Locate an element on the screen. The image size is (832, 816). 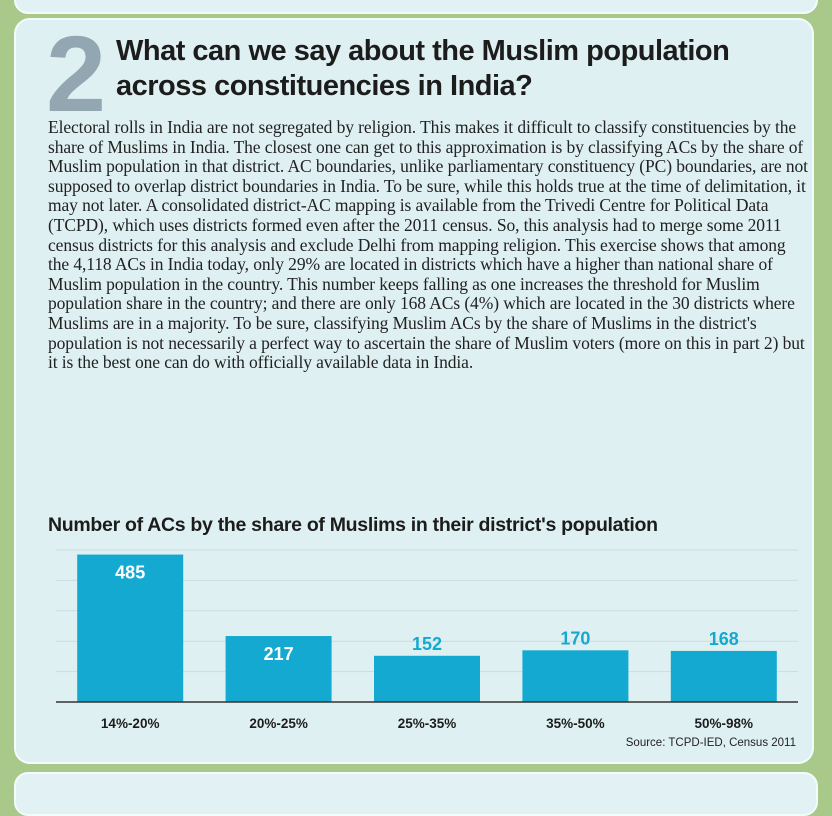
section-number: 2 is located at coordinates (76, 73).